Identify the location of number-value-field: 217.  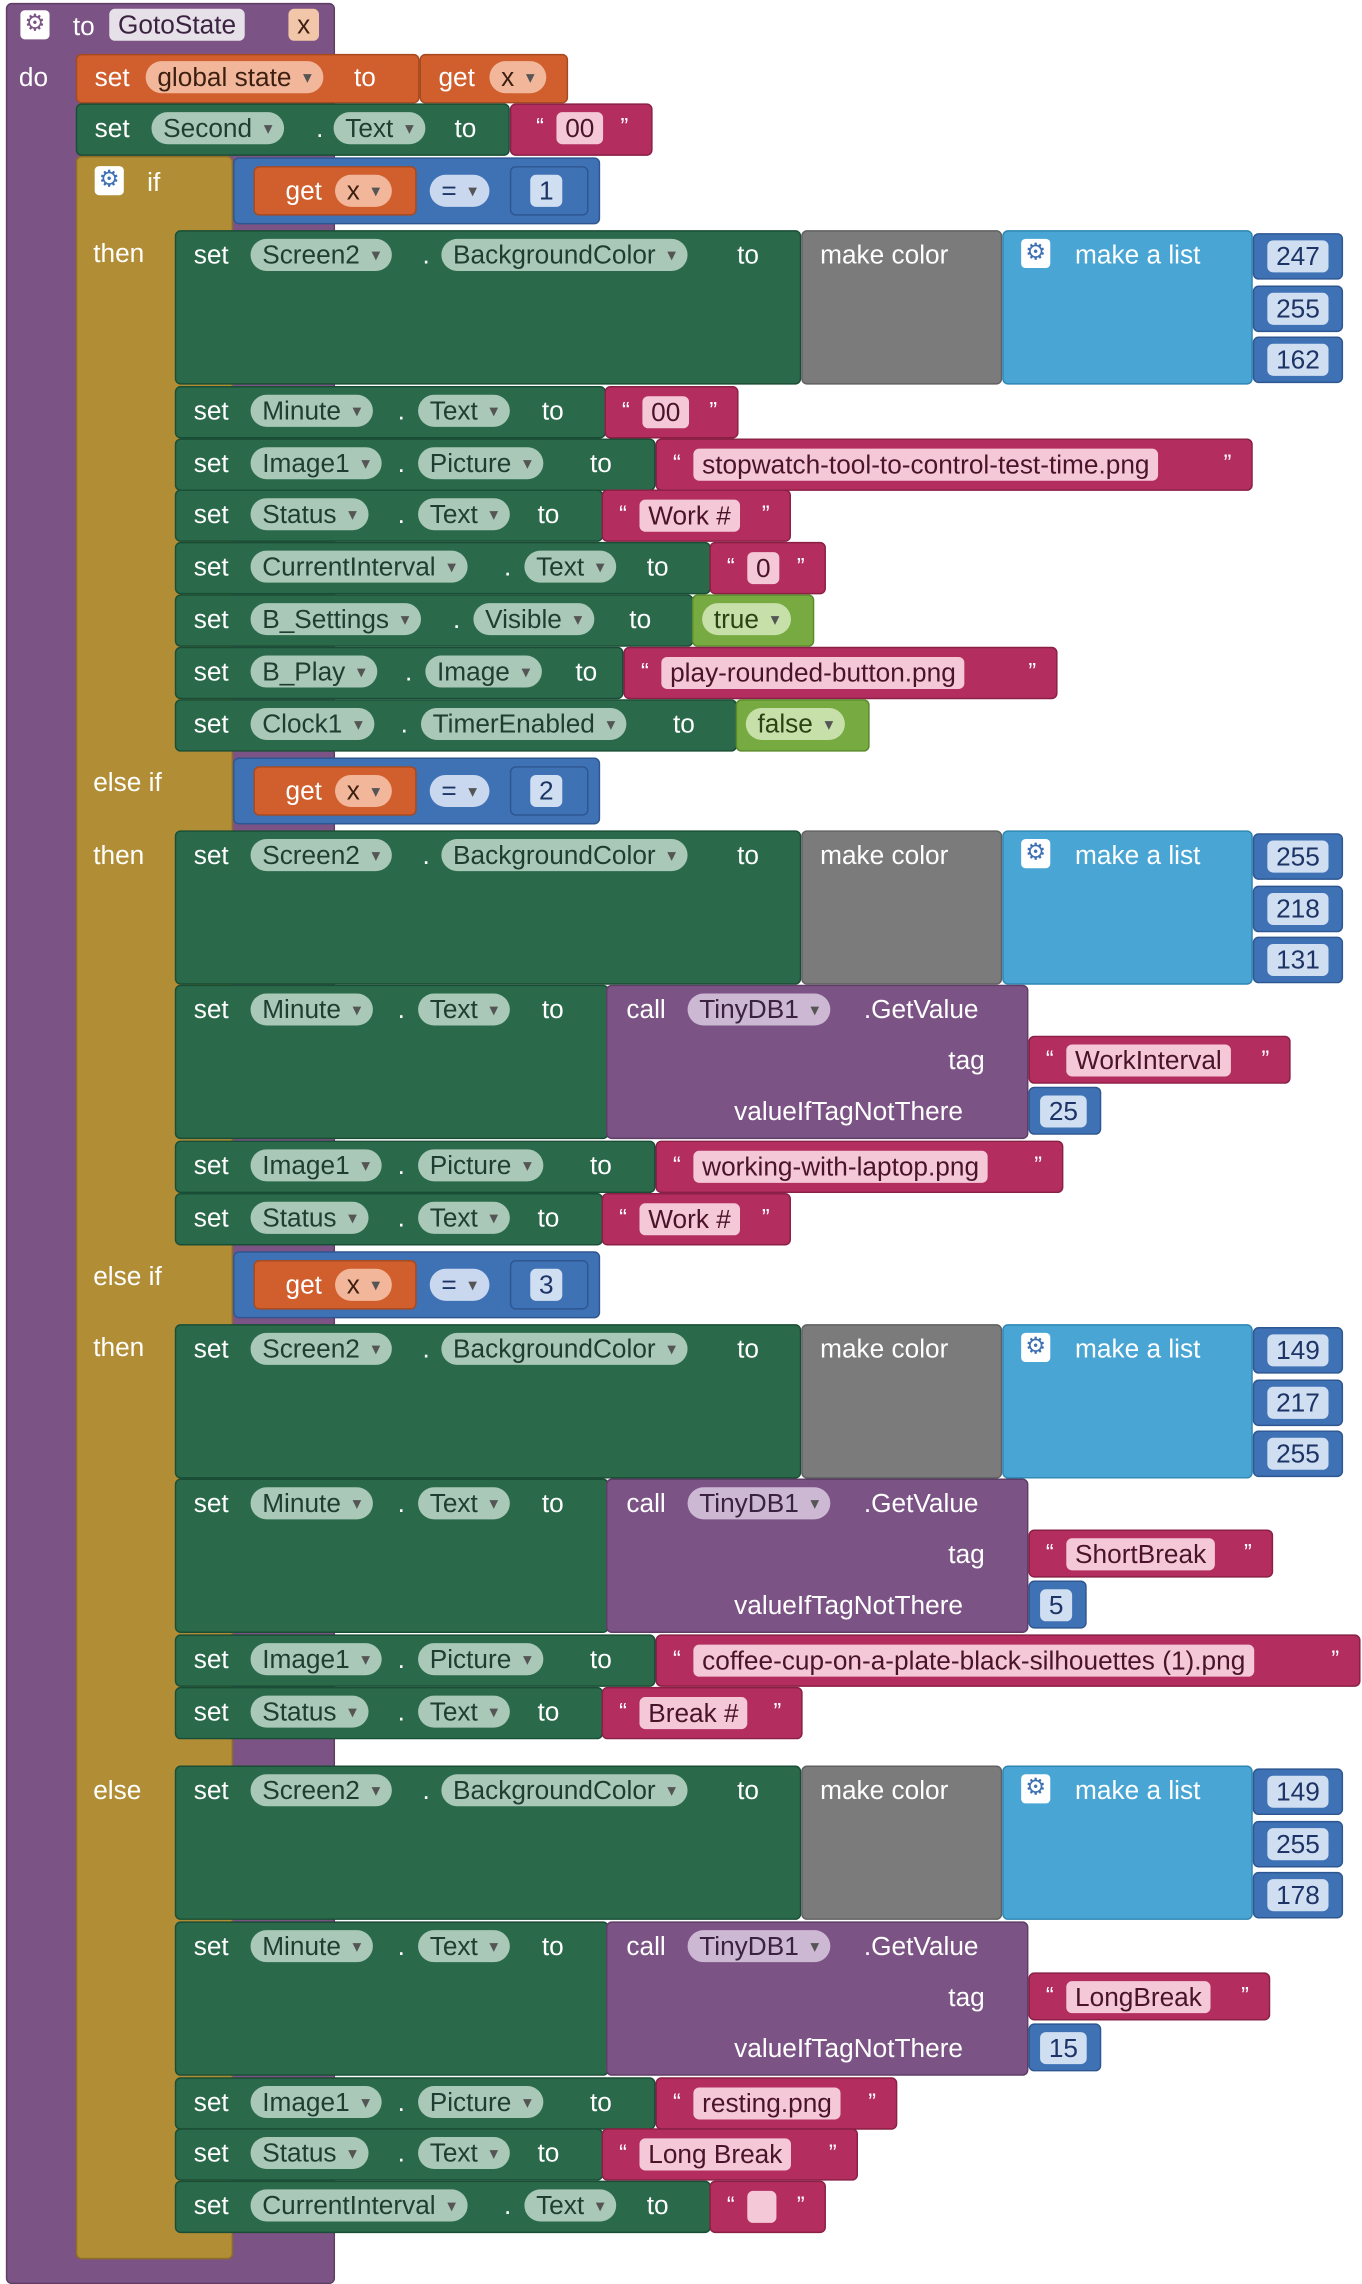
(1297, 1402).